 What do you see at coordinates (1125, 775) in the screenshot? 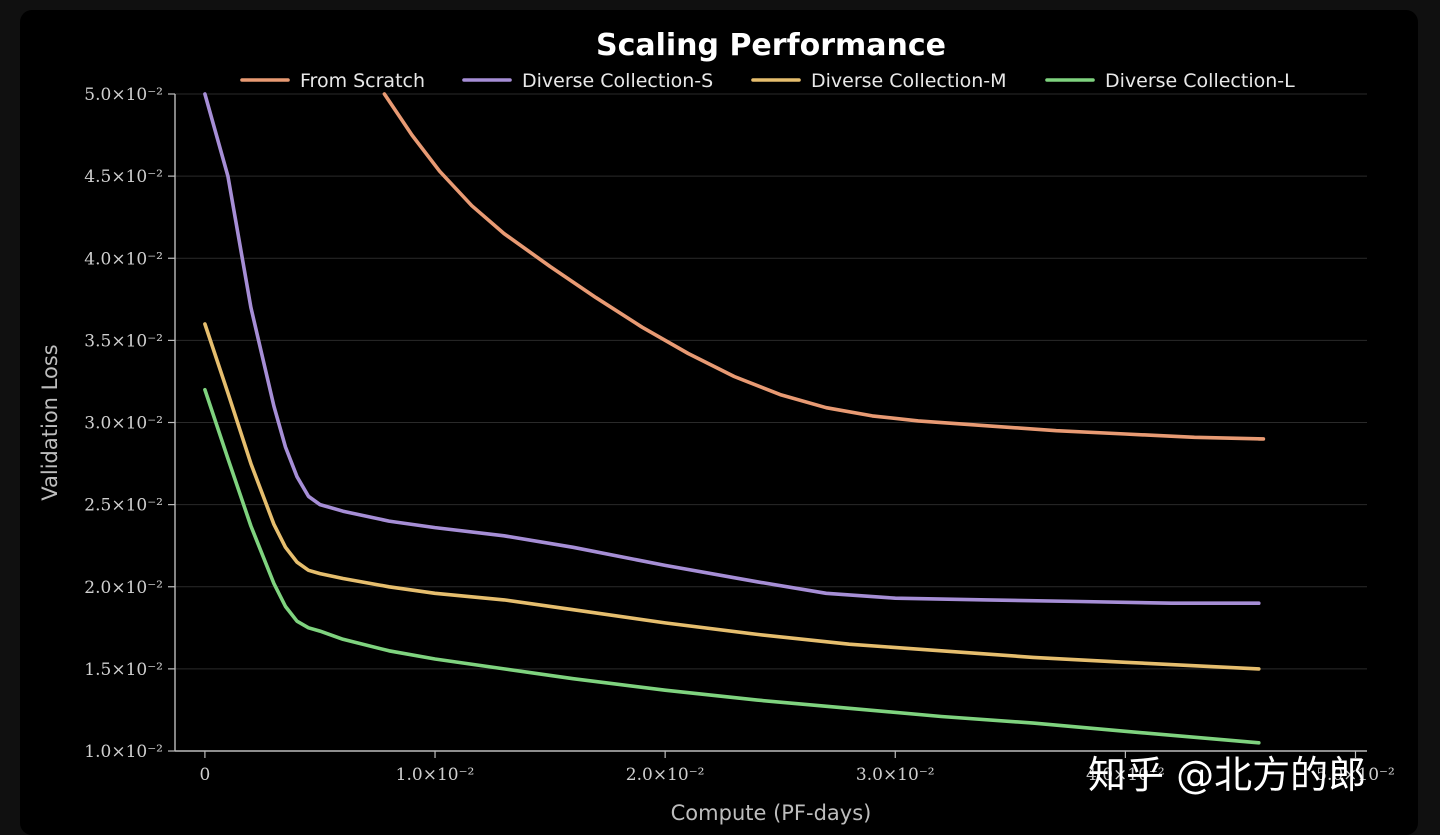
I see `x-tick-label: 4.0×10⁻²` at bounding box center [1125, 775].